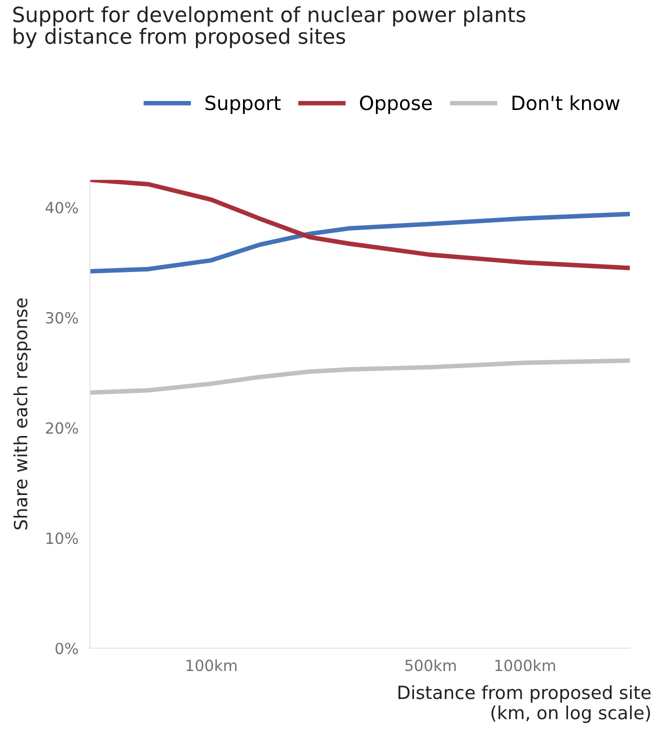  Describe the element at coordinates (269, 27) in the screenshot. I see `chart-title: Support for development of nuclear power plants by distance from proposed sites` at that location.